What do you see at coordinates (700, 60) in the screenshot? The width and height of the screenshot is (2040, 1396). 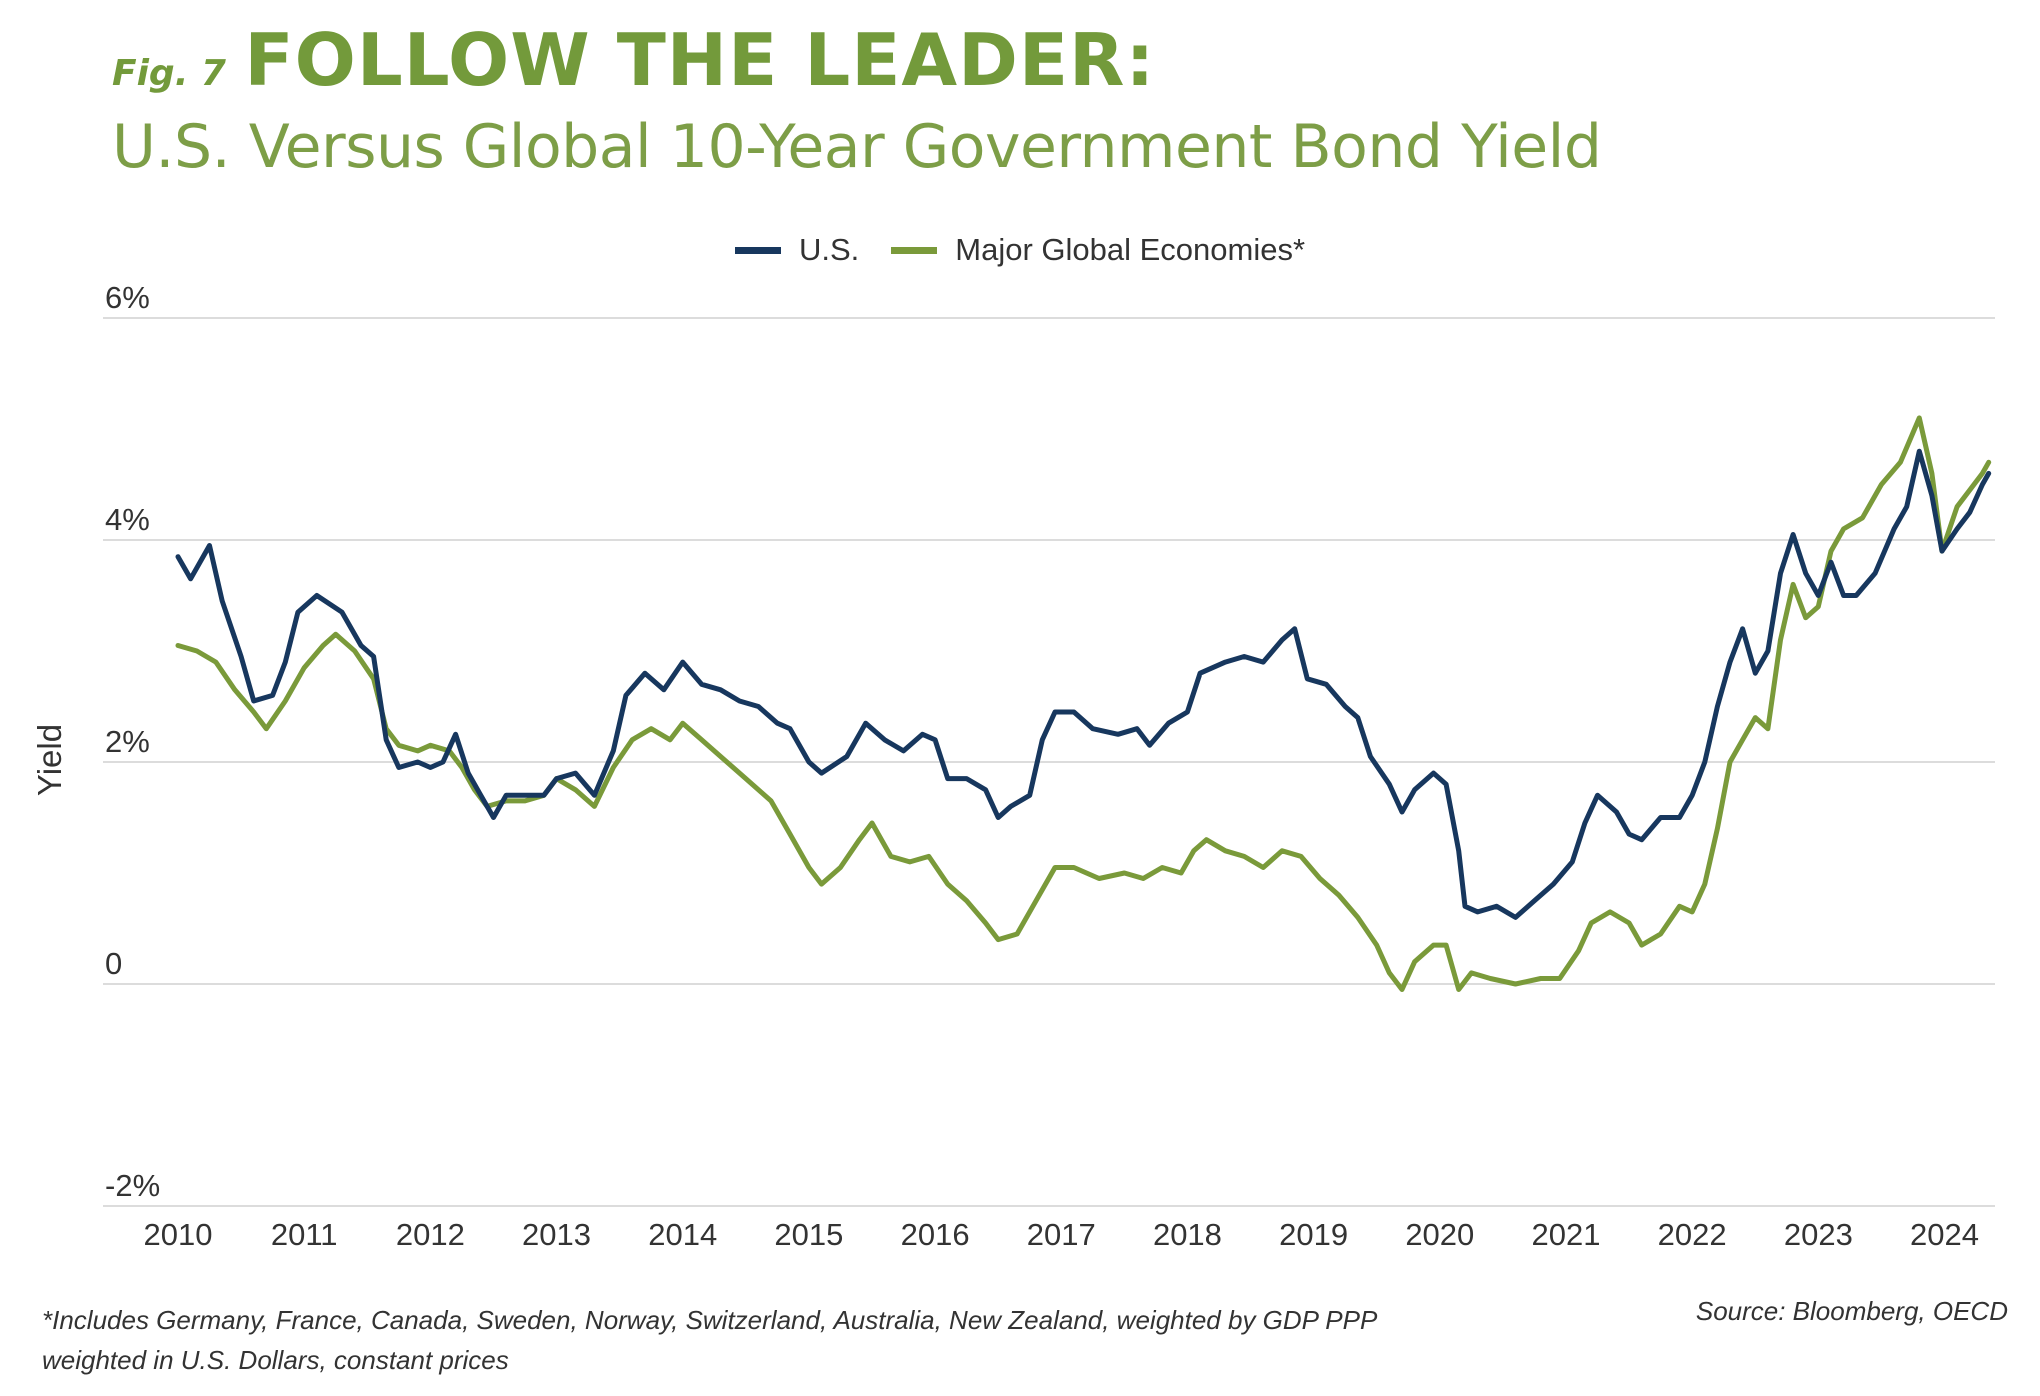 I see `headline: FOLLOW THE LEADER:` at bounding box center [700, 60].